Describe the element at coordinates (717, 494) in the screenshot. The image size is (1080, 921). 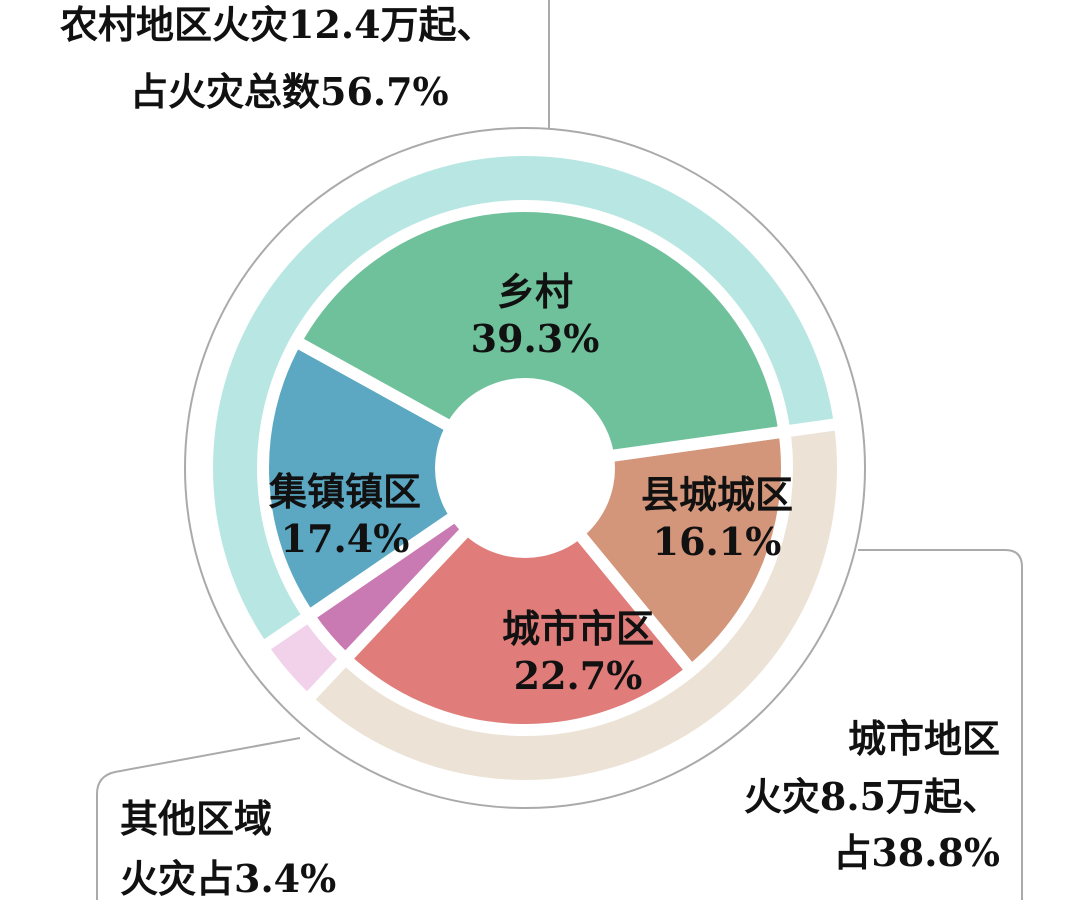
I see `slice-label-county: 县城城区` at that location.